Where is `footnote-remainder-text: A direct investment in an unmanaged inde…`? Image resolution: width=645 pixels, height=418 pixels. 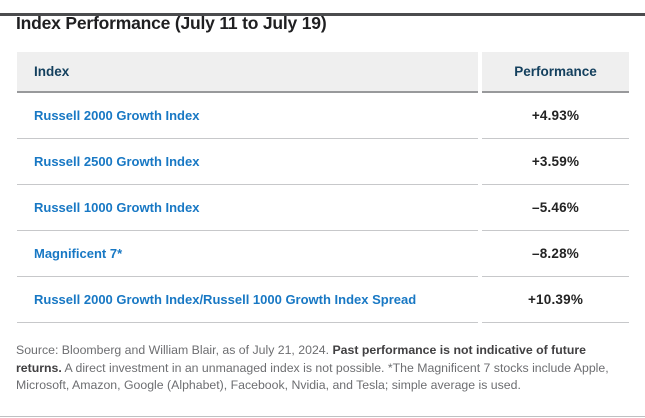
footnote-remainder-text: A direct investment in an unmanaged inde… is located at coordinates (312, 376).